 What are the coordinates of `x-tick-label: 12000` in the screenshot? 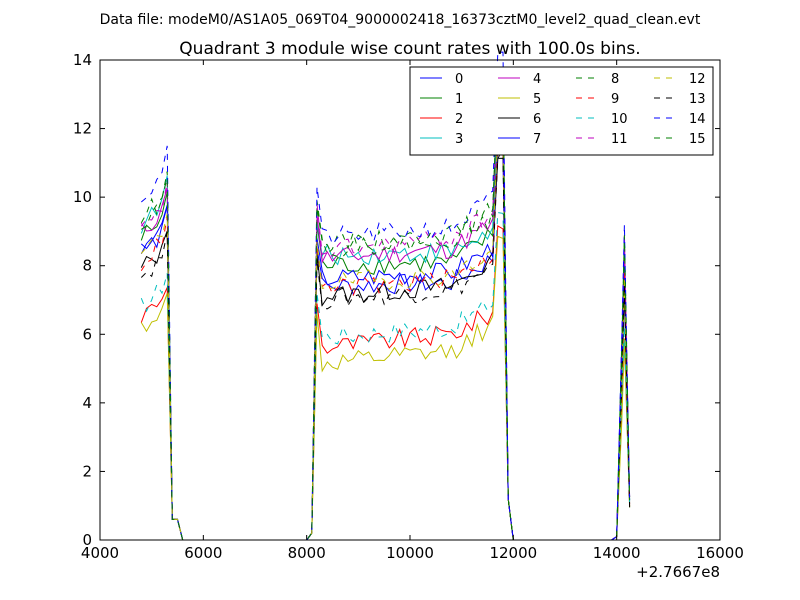 It's located at (513, 553).